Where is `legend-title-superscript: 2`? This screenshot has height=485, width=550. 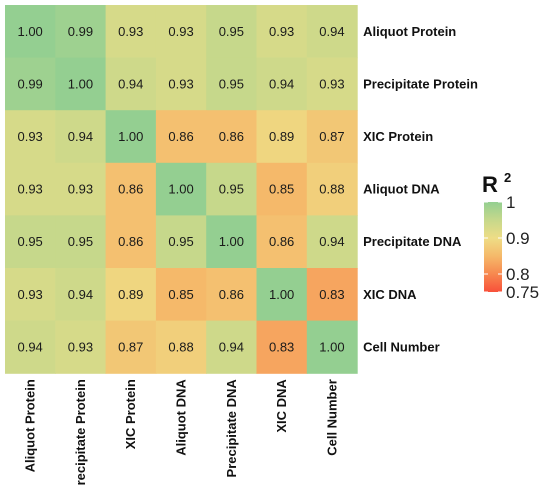
legend-title-superscript: 2 is located at coordinates (507, 177).